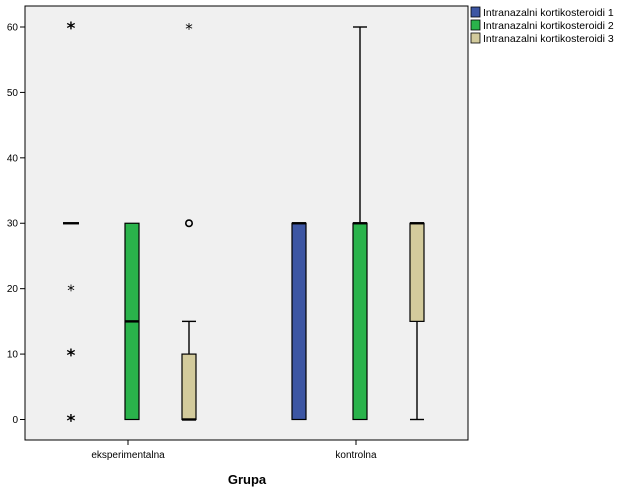 This screenshot has height=501, width=626. I want to click on x-tick-label: eksperimentalna, so click(128, 455).